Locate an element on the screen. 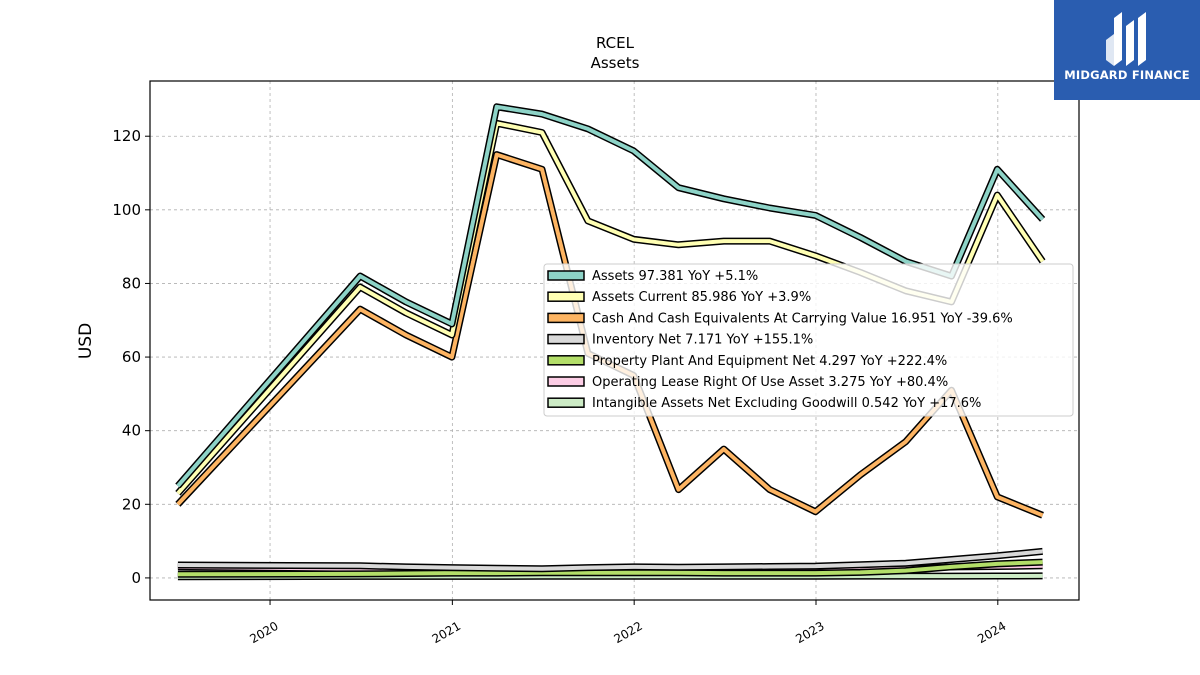 The height and width of the screenshot is (675, 1200). y-axis-label: USD is located at coordinates (86, 341).